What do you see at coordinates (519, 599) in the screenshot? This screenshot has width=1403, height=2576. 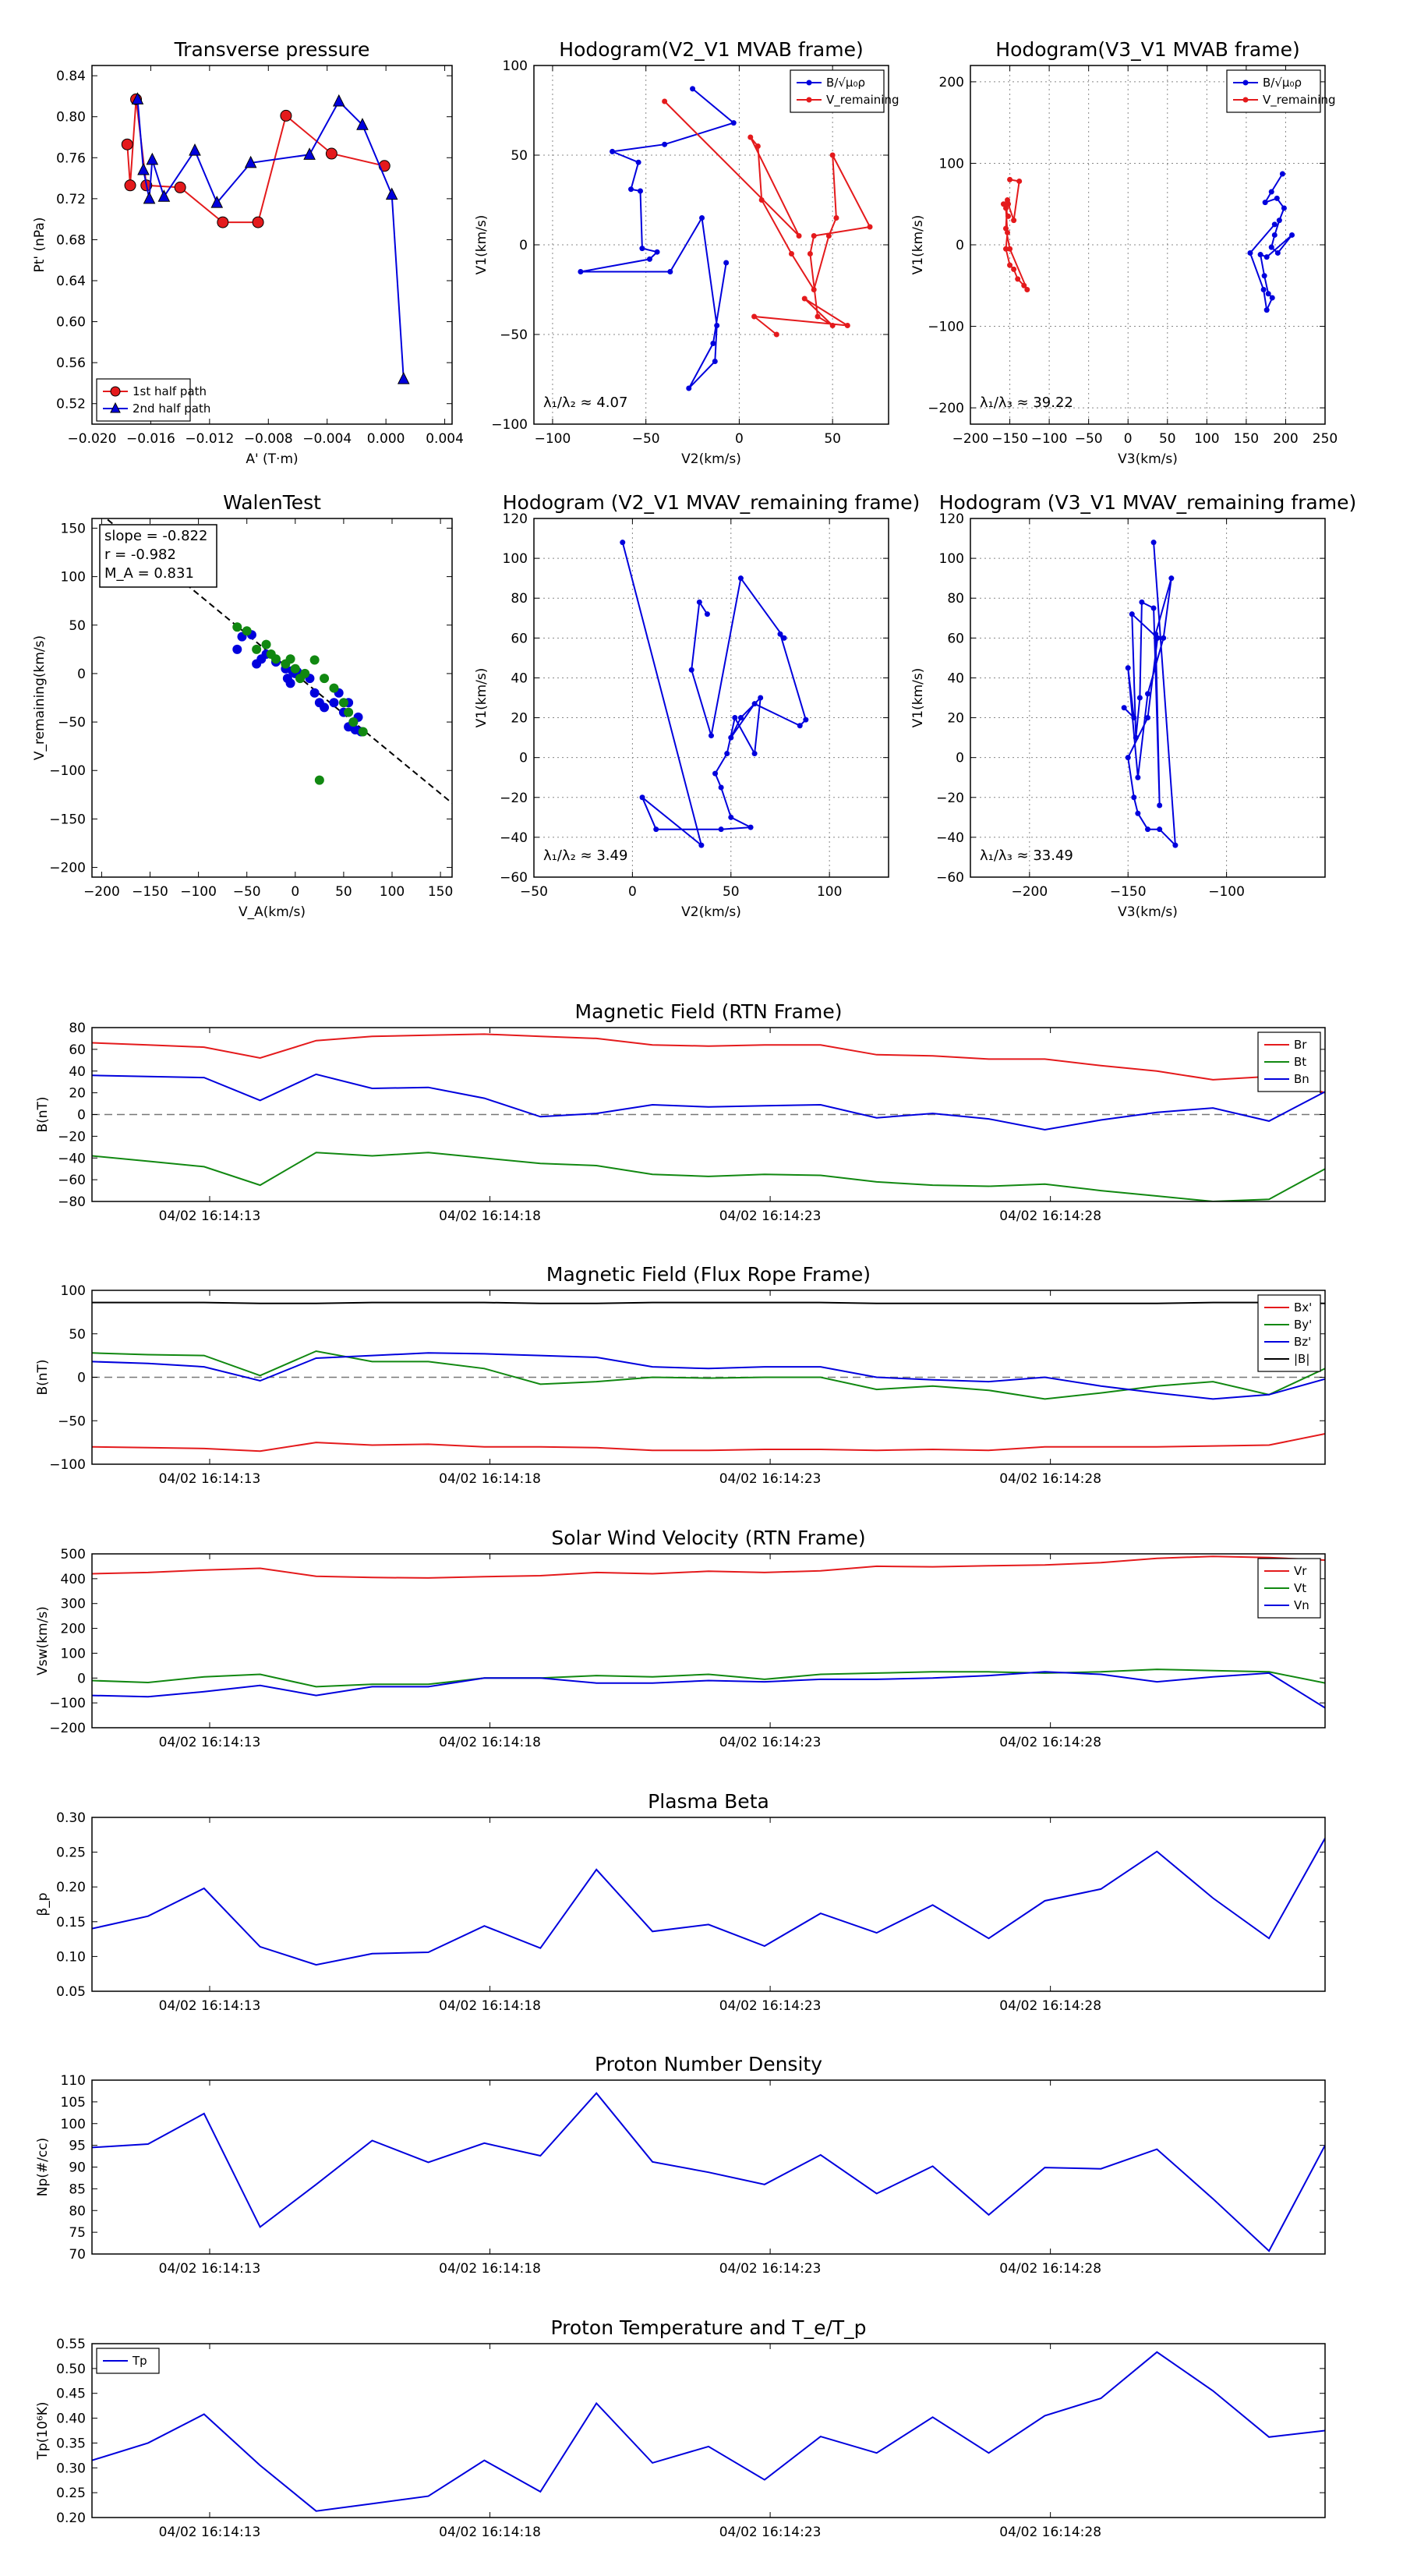 I see `y-tick-label: 80` at bounding box center [519, 599].